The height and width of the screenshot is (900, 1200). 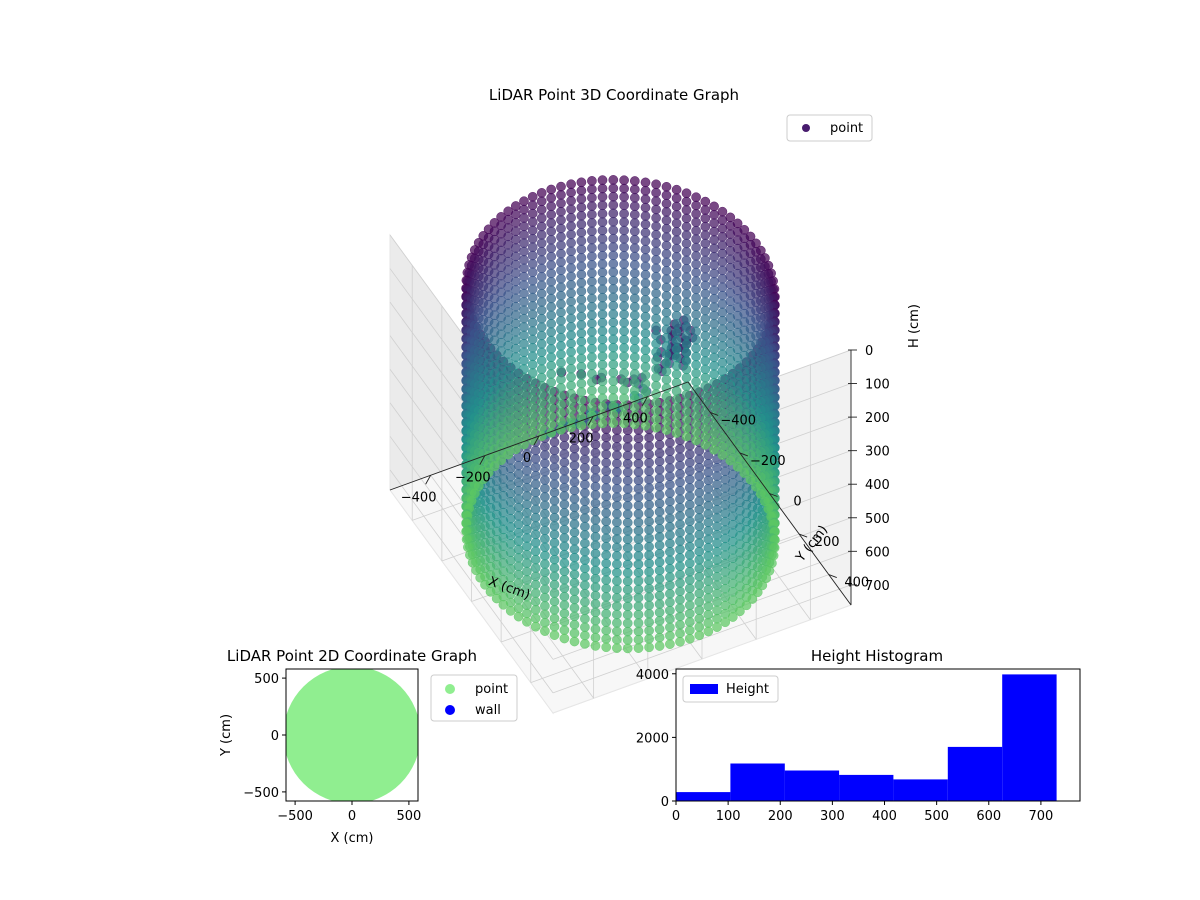 What do you see at coordinates (866, 787) in the screenshot?
I see `histogram-bar` at bounding box center [866, 787].